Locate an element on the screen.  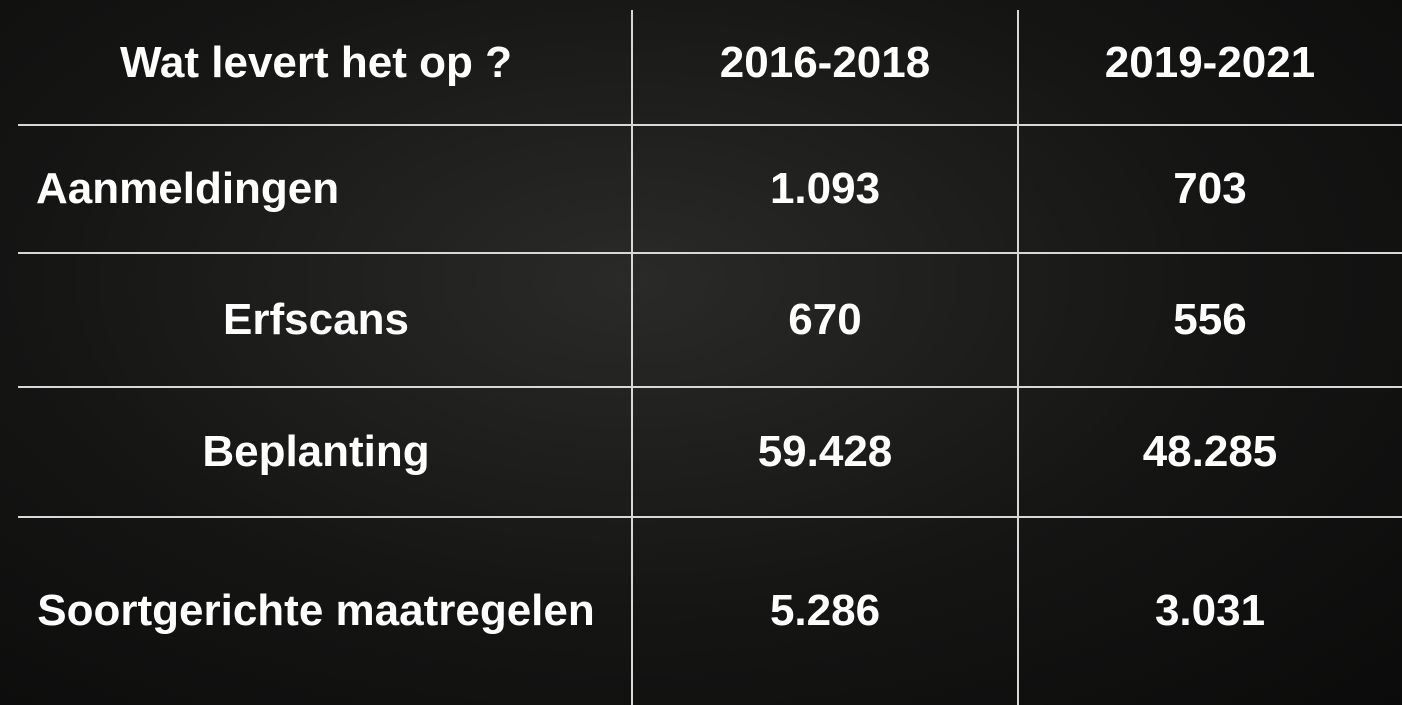
table-cell: 1.093 is located at coordinates (825, 189).